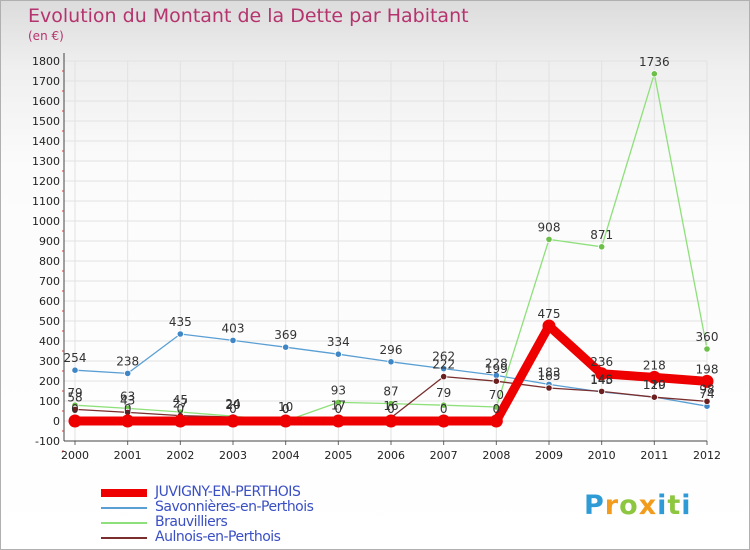 The image size is (750, 550). I want to click on y-tick-label: 500, so click(49, 321).